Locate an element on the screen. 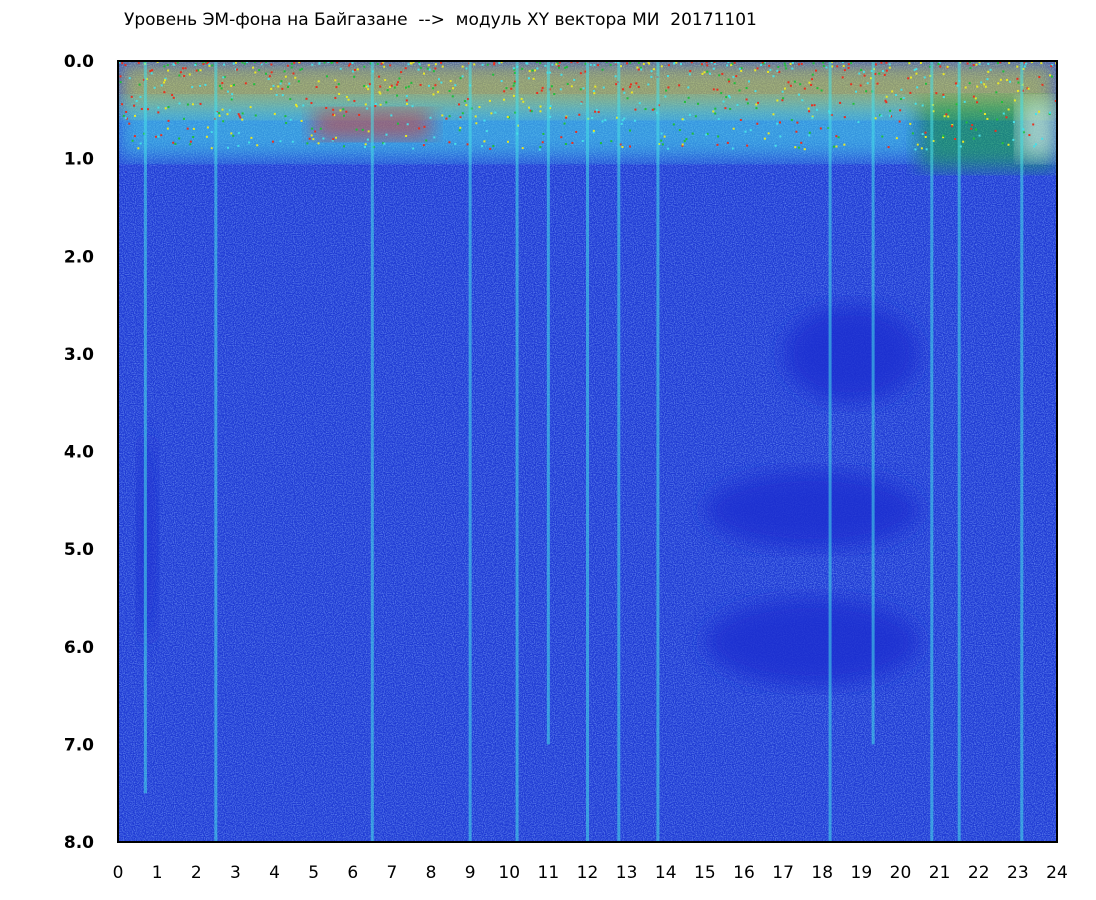  x-tick-label: 13 is located at coordinates (627, 873).